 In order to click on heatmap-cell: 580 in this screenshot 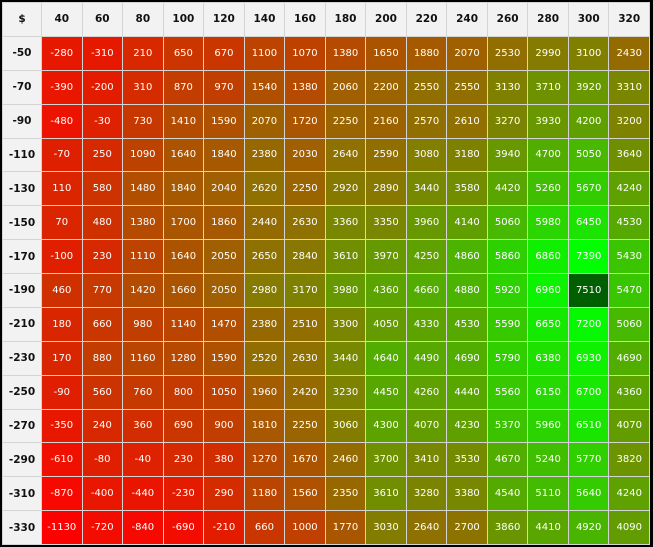, I will do `click(102, 189)`.